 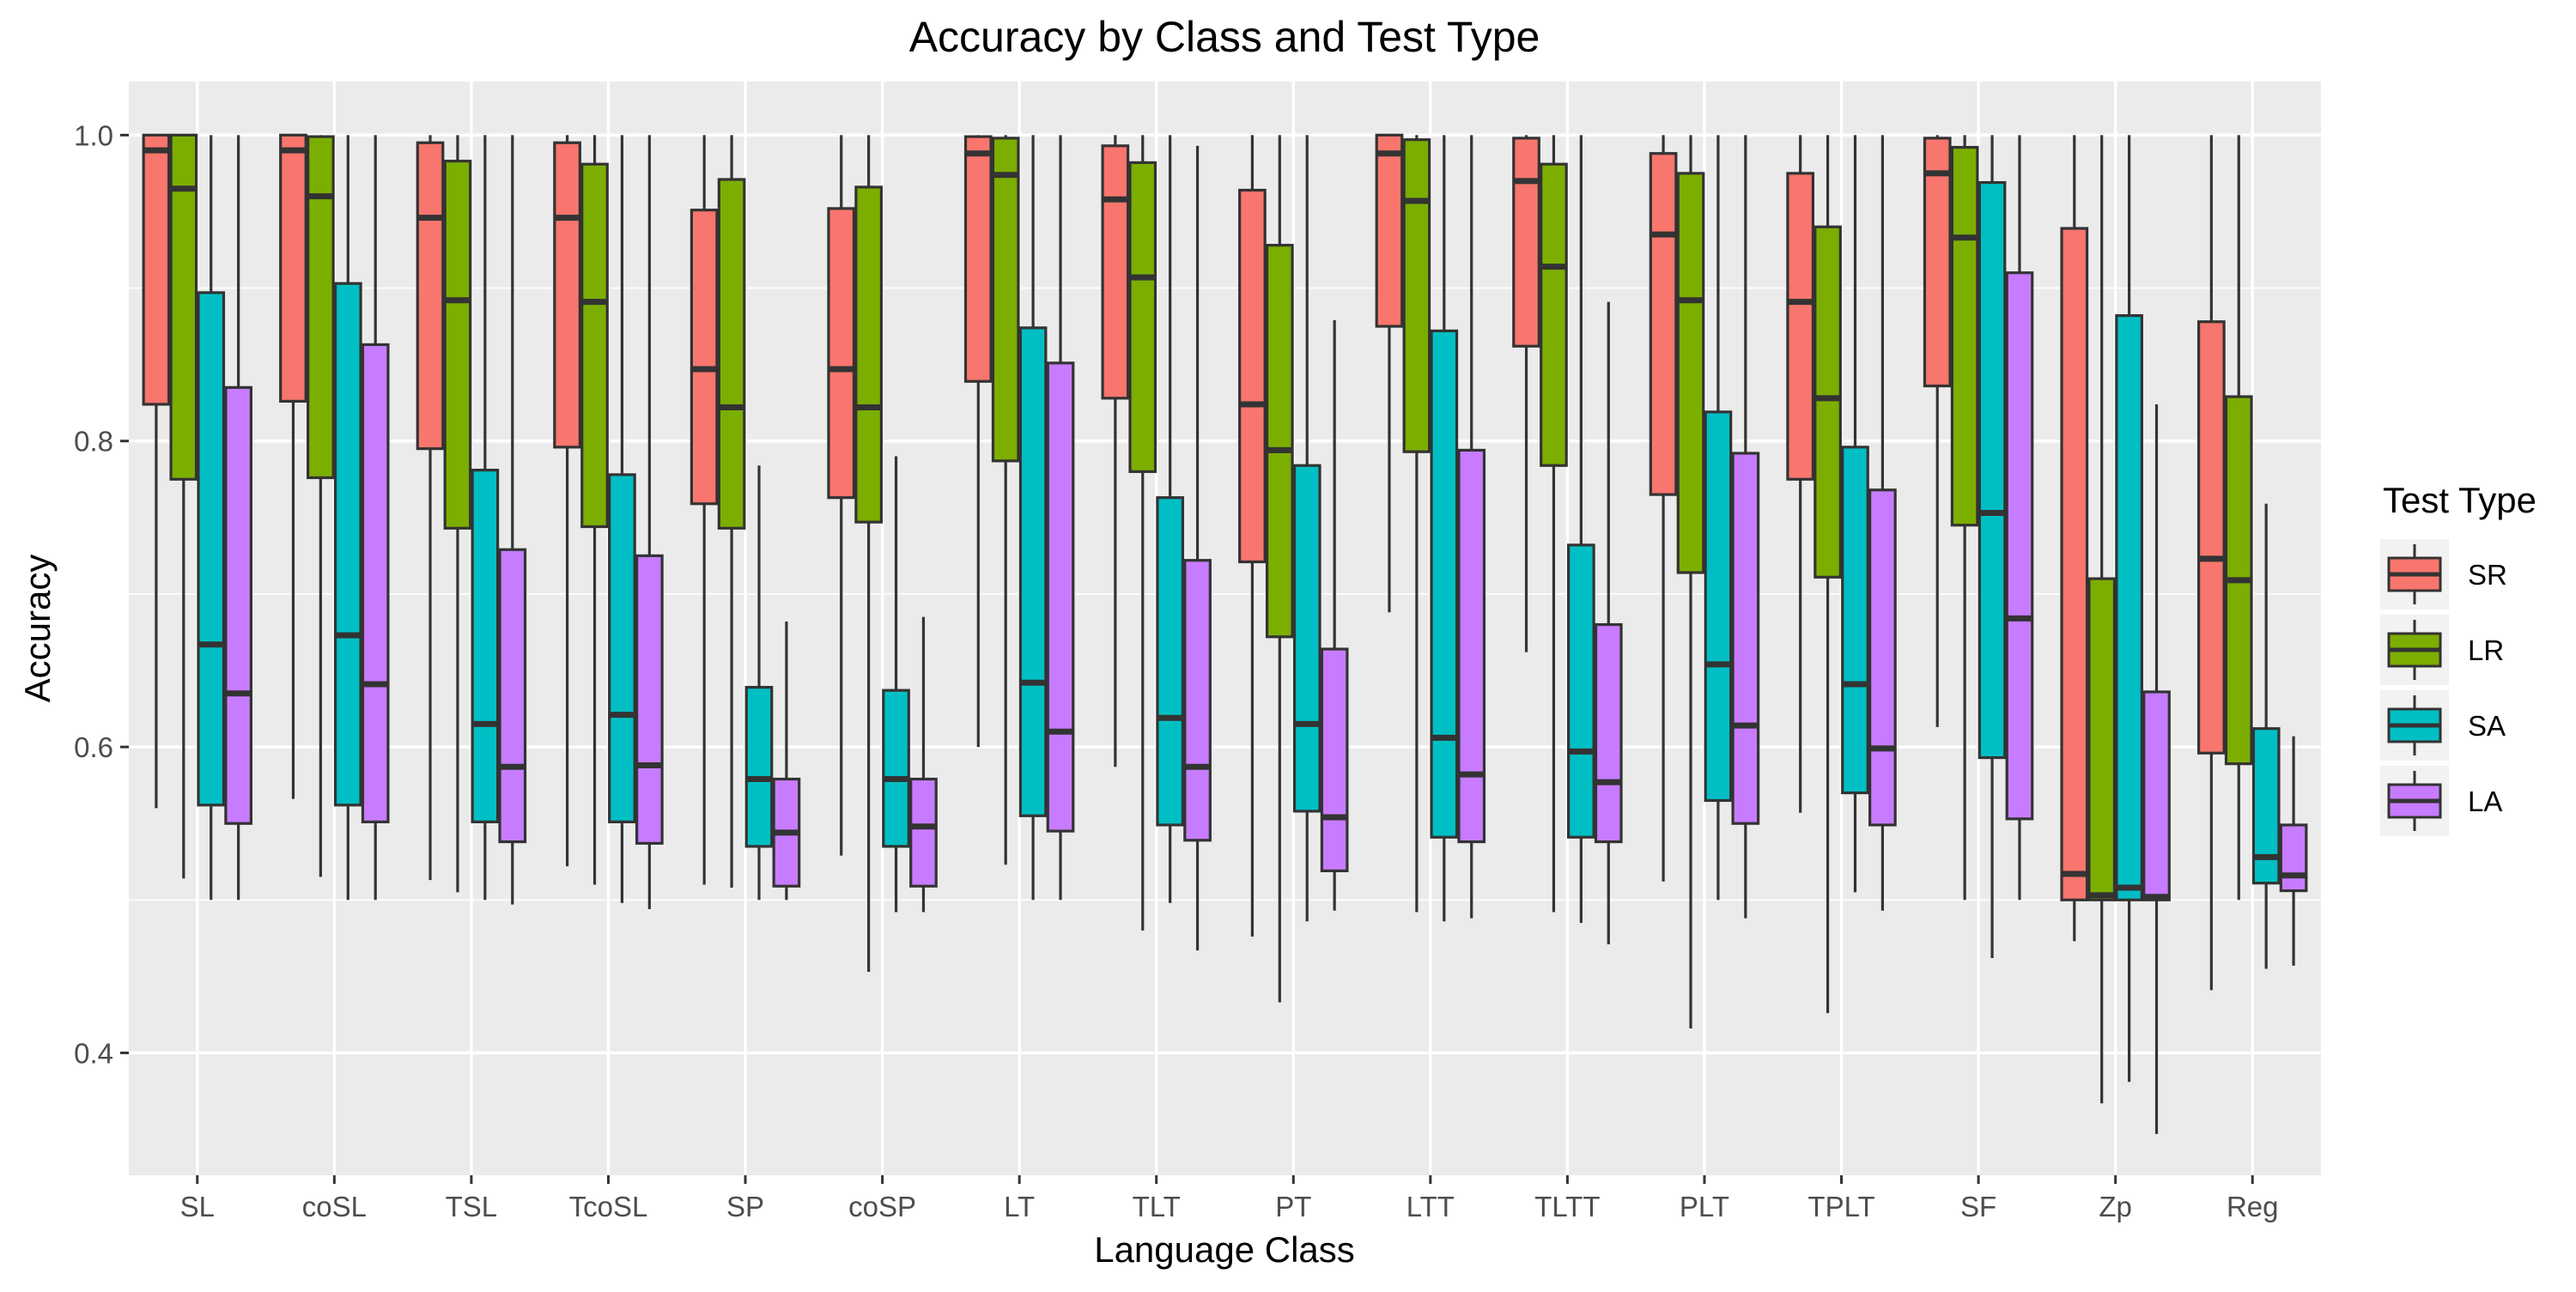 What do you see at coordinates (1293, 1206) in the screenshot?
I see `x-tick-label: PT` at bounding box center [1293, 1206].